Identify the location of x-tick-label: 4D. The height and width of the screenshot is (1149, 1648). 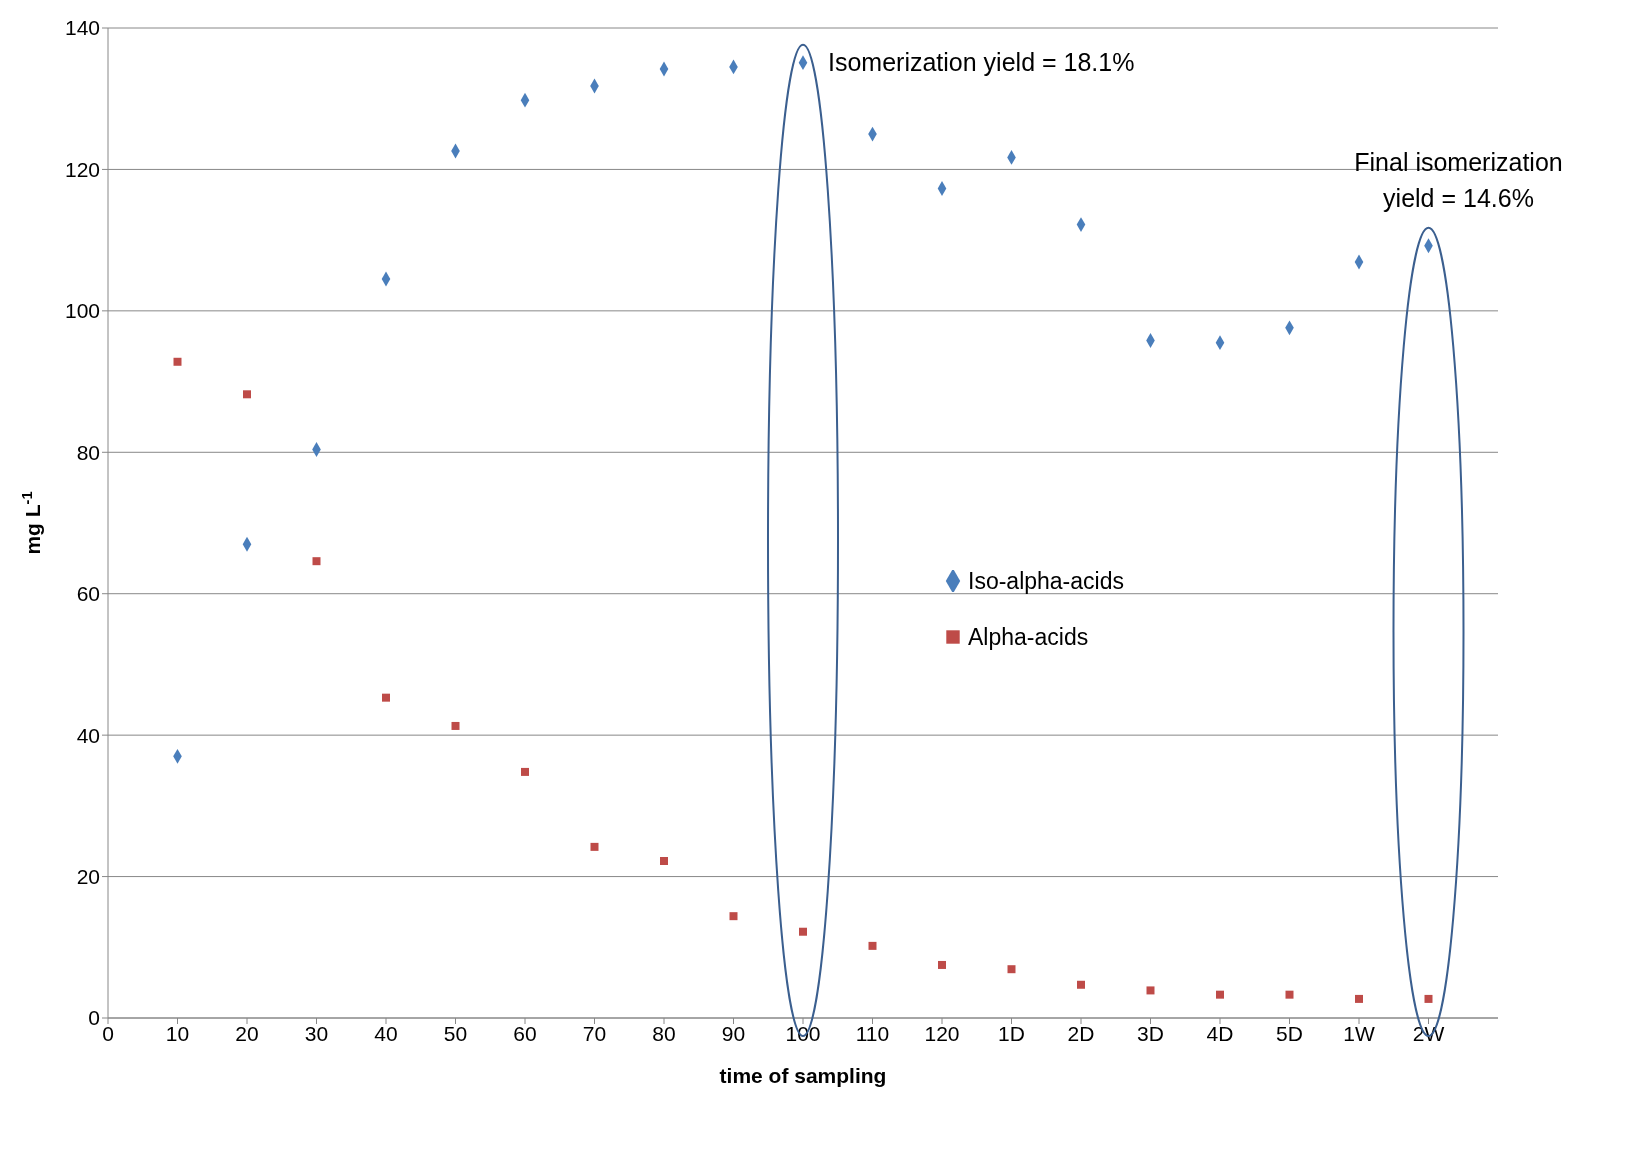
(1220, 1033).